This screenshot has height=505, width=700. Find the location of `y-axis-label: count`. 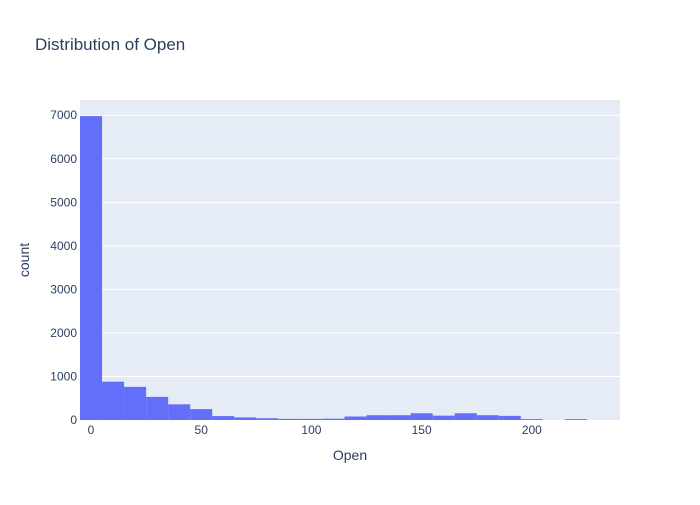

y-axis-label: count is located at coordinates (24, 260).